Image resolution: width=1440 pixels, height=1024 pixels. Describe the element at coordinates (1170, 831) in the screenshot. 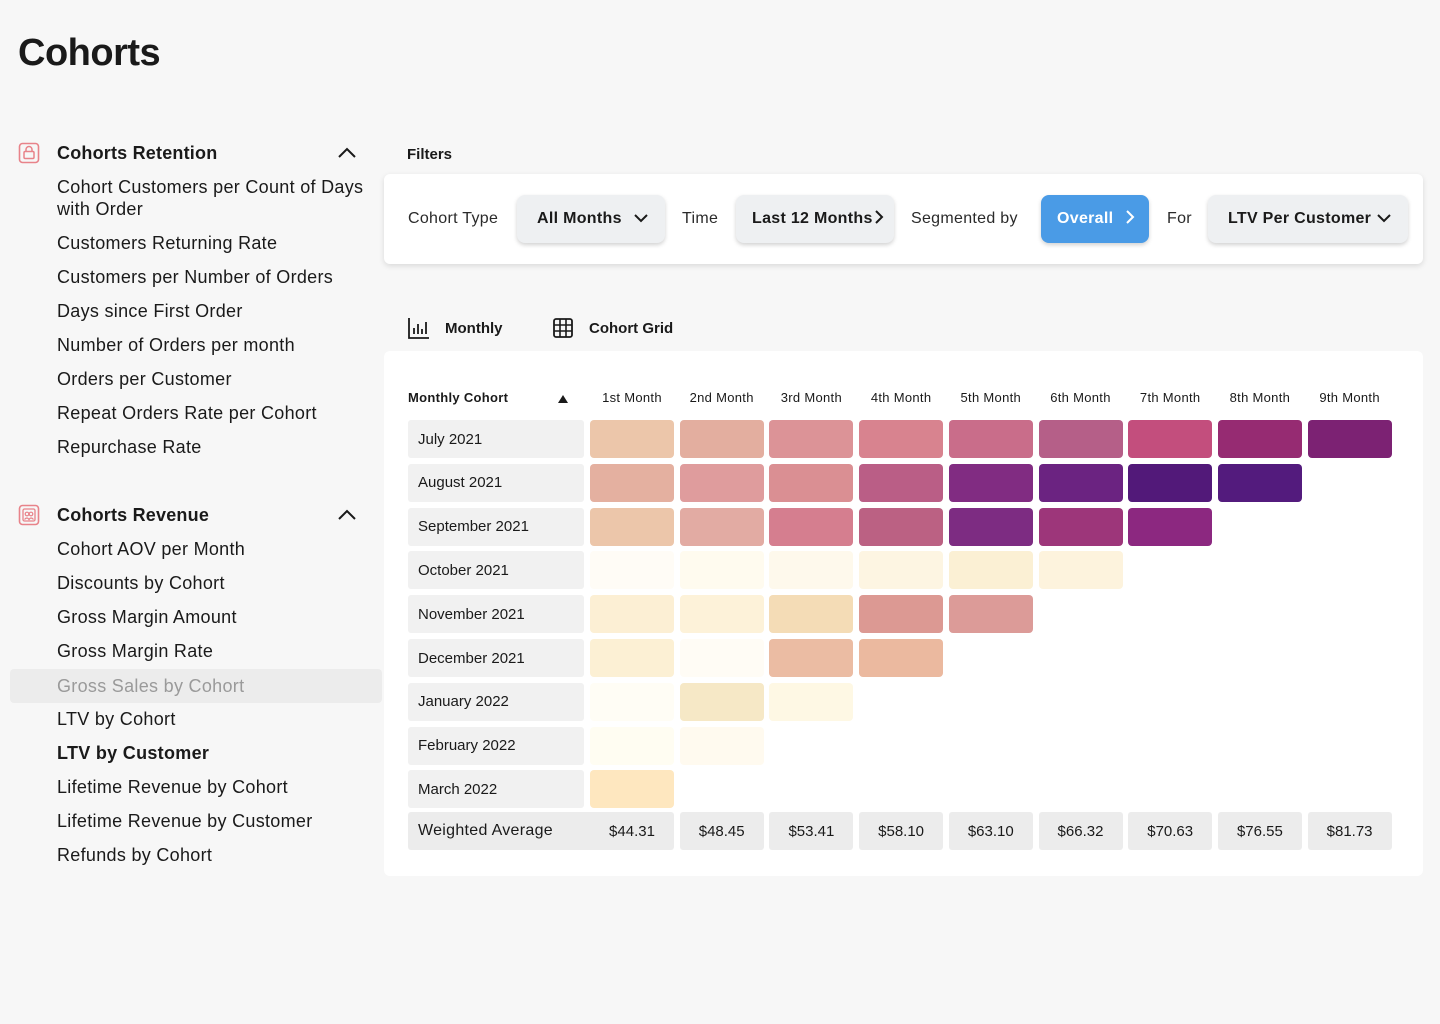

I see `weighted-average-value: $70.63` at that location.